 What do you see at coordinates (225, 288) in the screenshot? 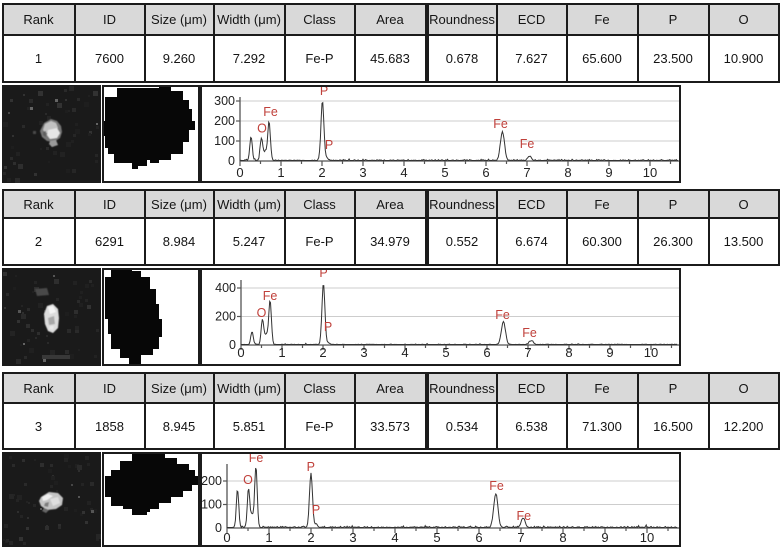
I see `svg-text: 400` at bounding box center [225, 288].